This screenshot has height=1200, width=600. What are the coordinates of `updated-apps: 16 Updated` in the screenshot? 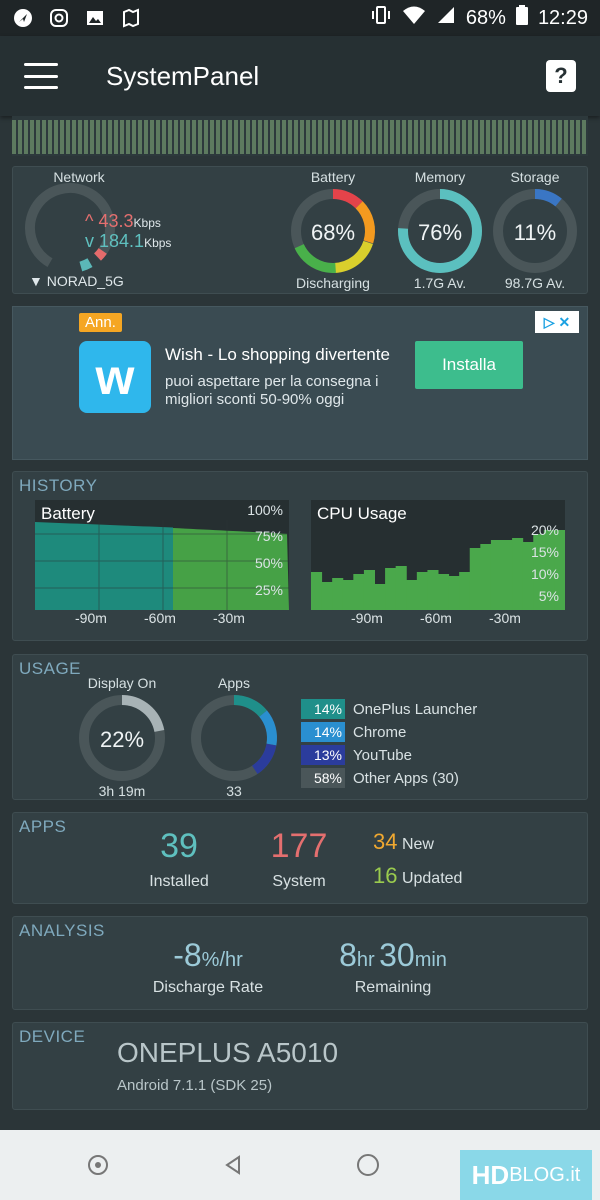 It's located at (418, 875).